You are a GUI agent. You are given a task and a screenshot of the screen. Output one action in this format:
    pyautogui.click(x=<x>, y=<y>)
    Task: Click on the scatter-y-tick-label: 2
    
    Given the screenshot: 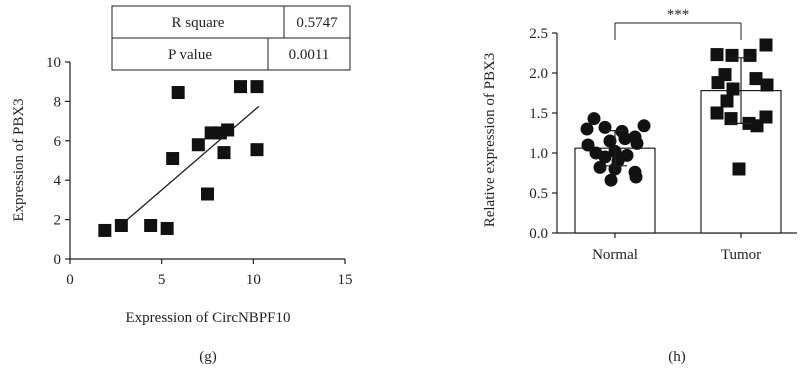 What is the action you would take?
    pyautogui.click(x=58, y=221)
    